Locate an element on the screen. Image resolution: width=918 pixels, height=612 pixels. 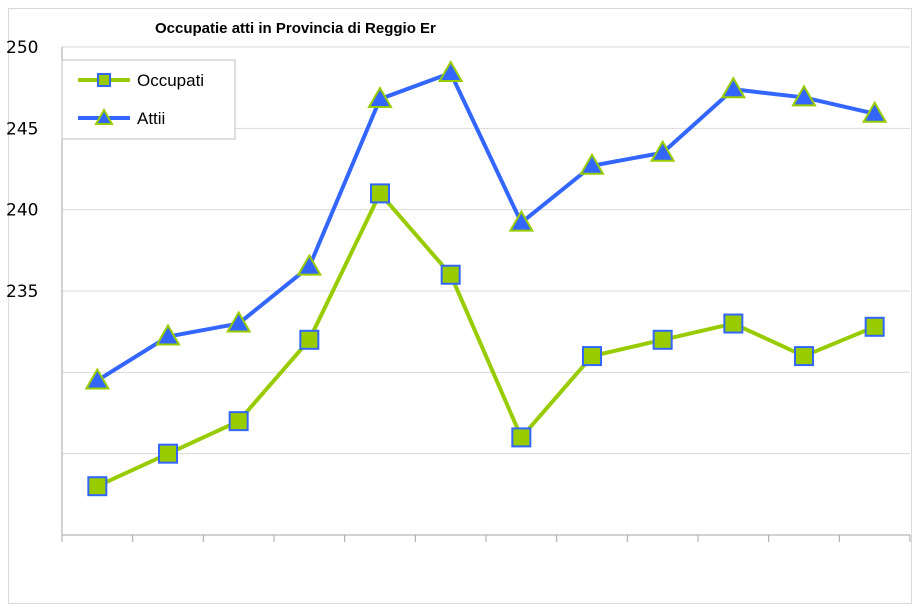
chart-title: Occupatie atti in Provincia di Reggio Er is located at coordinates (295, 28).